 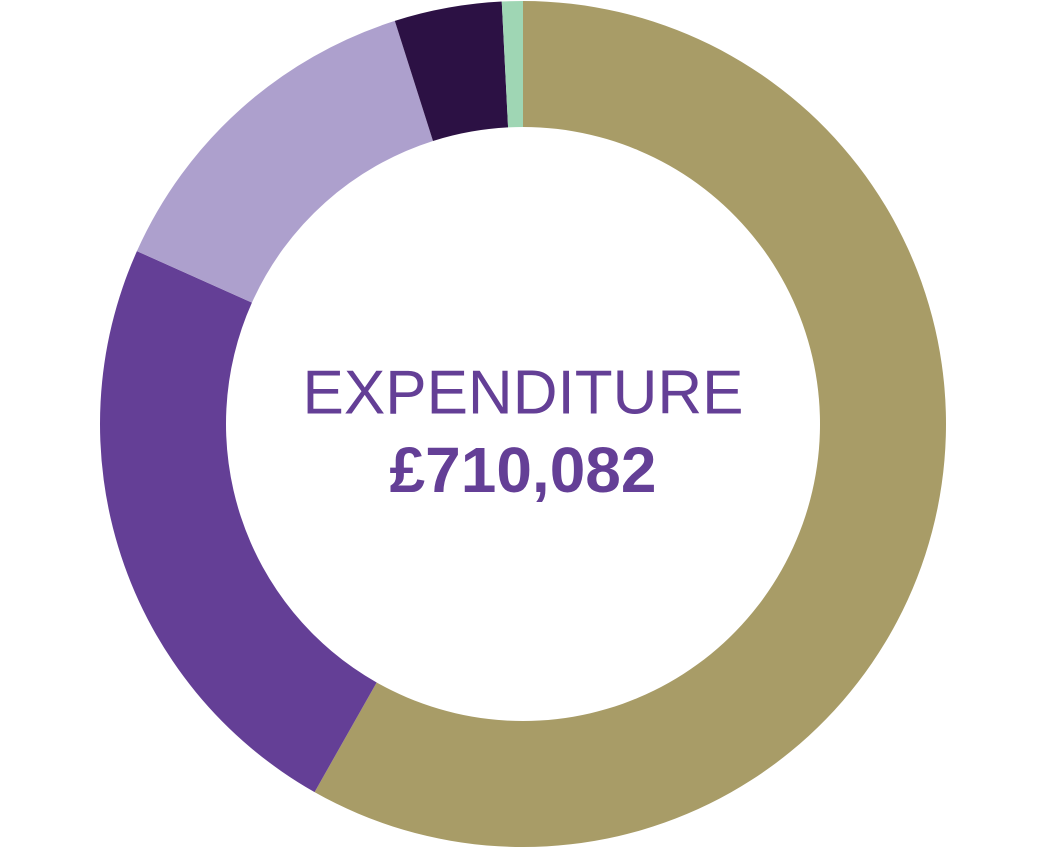 I want to click on center-label: EXPENDITURE, so click(x=523, y=392).